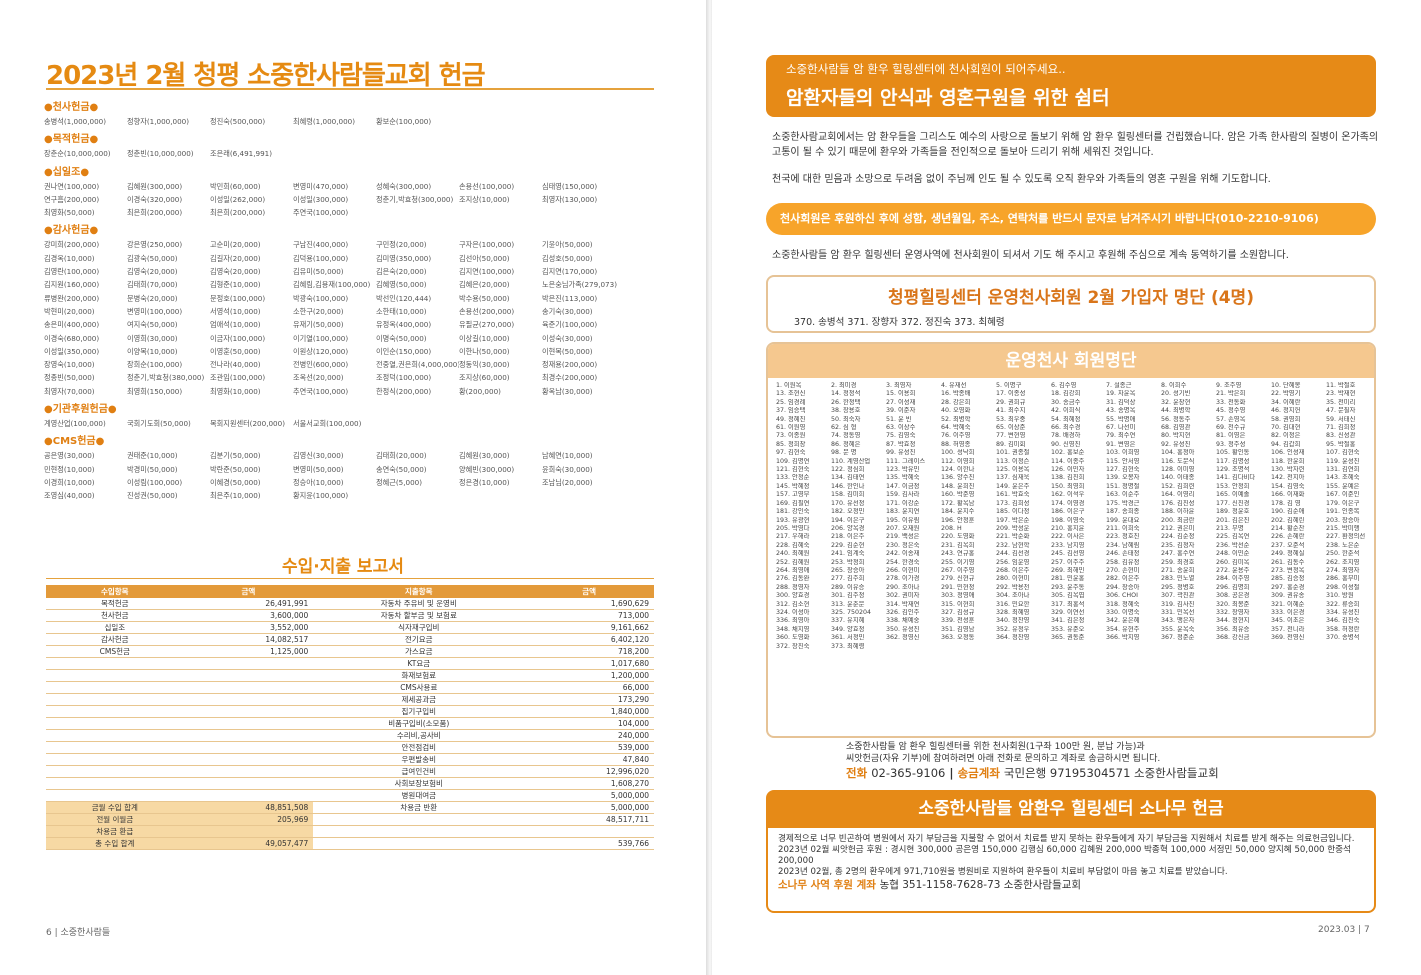 The image size is (1421, 975). What do you see at coordinates (1341, 411) in the screenshot?
I see `member-entry: 47. 문칠자` at bounding box center [1341, 411].